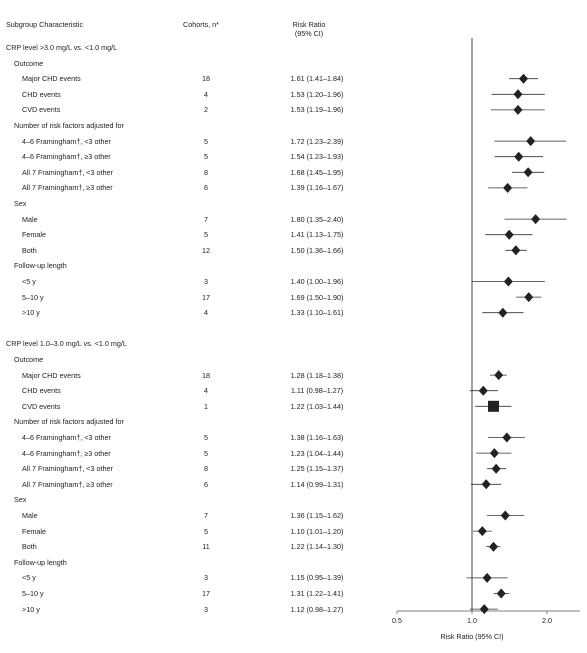 Image resolution: width=587 pixels, height=653 pixels. What do you see at coordinates (547, 620) in the screenshot?
I see `x-tick-label: 2.0` at bounding box center [547, 620].